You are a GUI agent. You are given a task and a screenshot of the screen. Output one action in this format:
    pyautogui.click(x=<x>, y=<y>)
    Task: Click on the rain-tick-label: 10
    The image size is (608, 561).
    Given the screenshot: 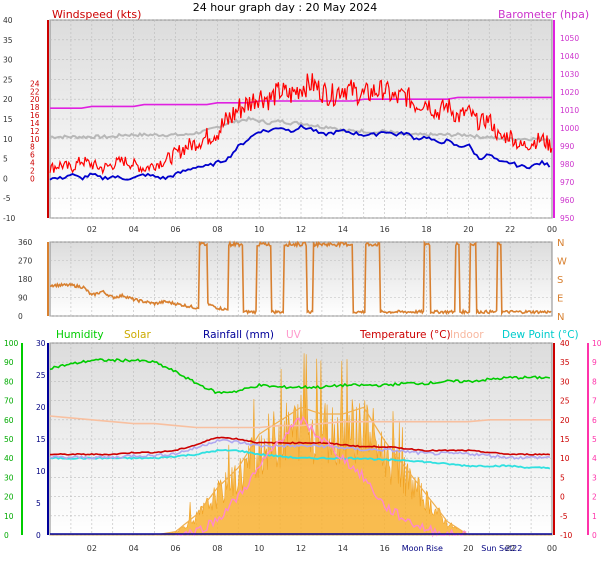 What is the action you would take?
    pyautogui.click(x=41, y=471)
    